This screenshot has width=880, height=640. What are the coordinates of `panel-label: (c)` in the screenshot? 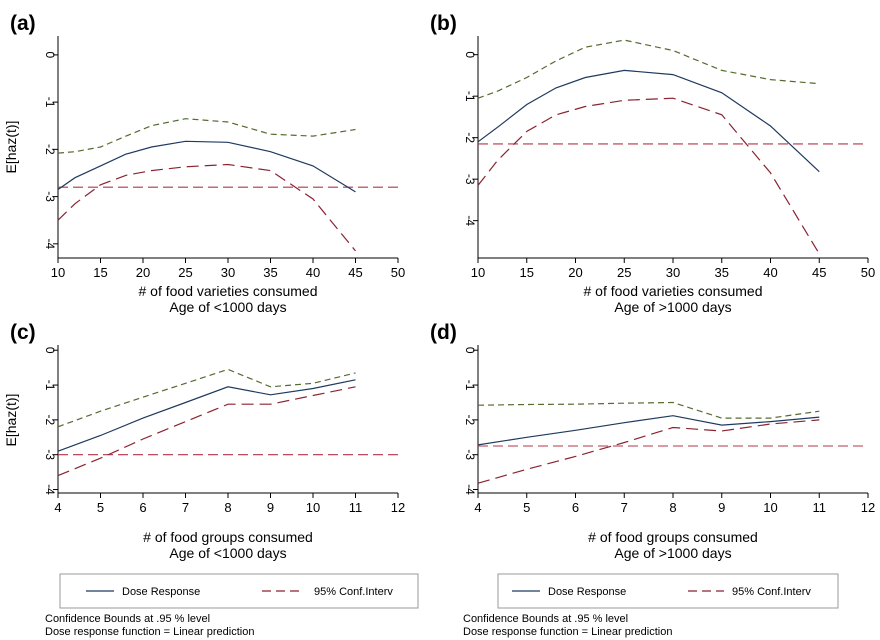 It's located at (23, 332).